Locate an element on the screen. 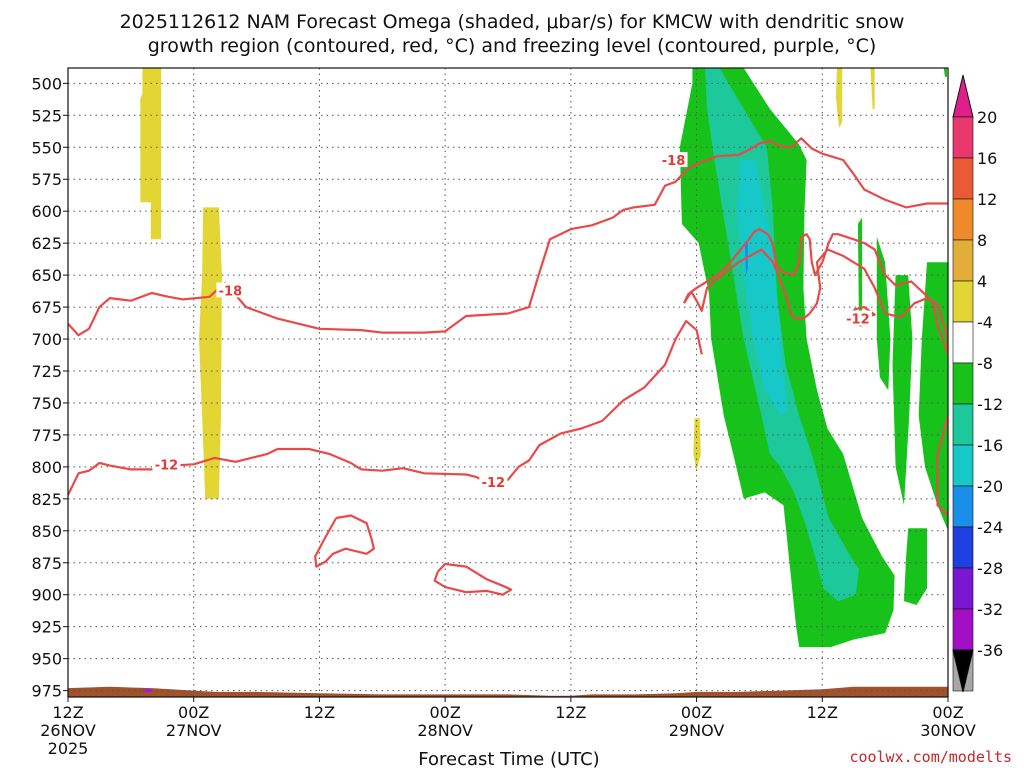 This screenshot has height=768, width=1024. dgz-contour--12-4 is located at coordinates (942, 466).